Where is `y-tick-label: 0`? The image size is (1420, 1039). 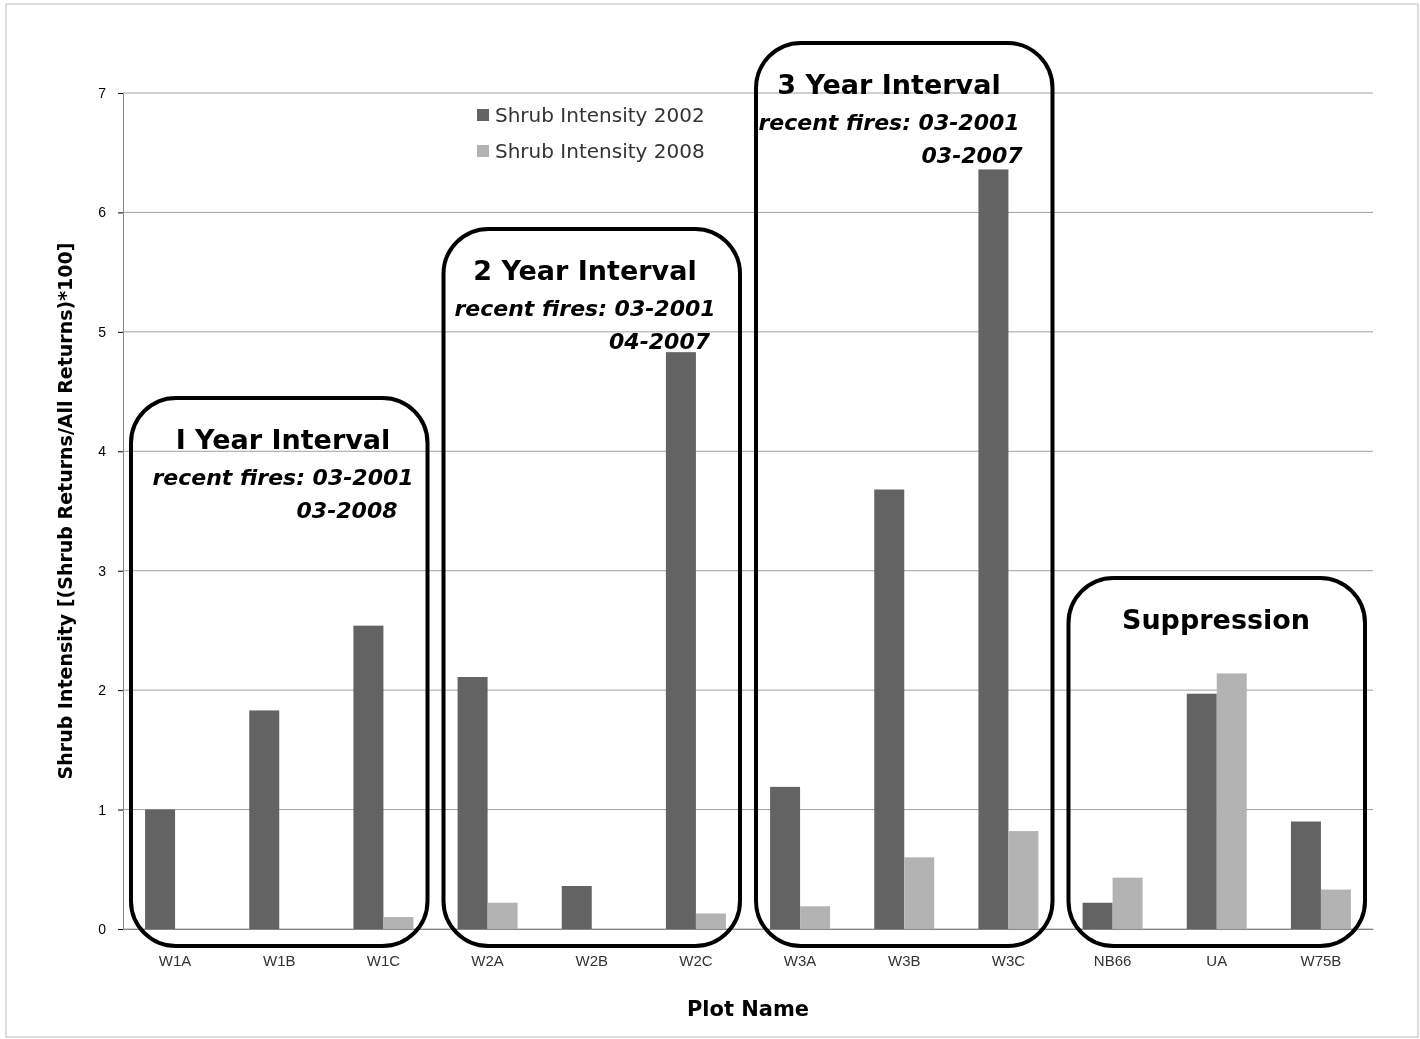 y-tick-label: 0 is located at coordinates (102, 928).